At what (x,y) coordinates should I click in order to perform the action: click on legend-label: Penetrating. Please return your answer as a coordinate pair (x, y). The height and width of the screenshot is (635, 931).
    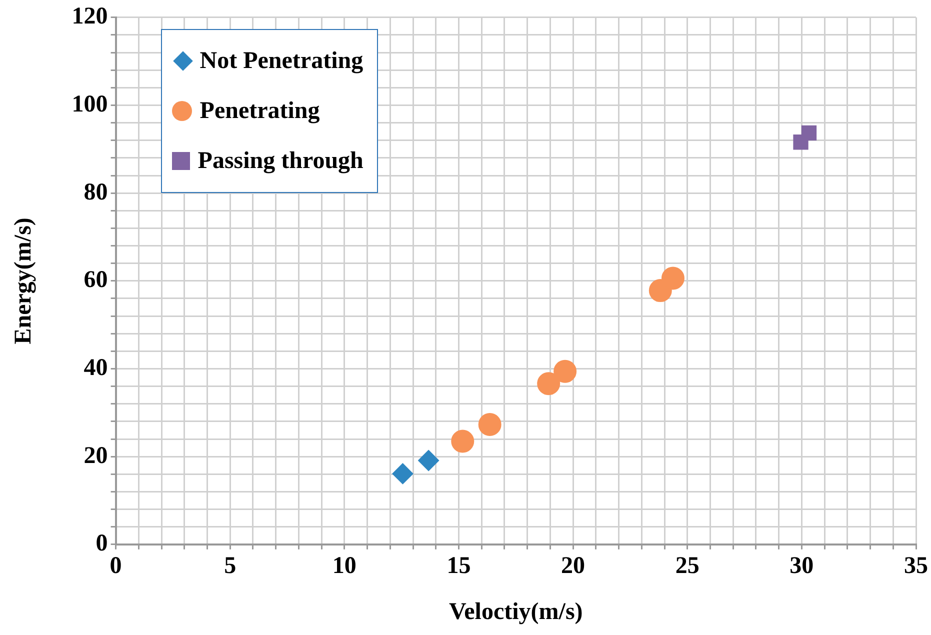
    Looking at the image, I should click on (260, 111).